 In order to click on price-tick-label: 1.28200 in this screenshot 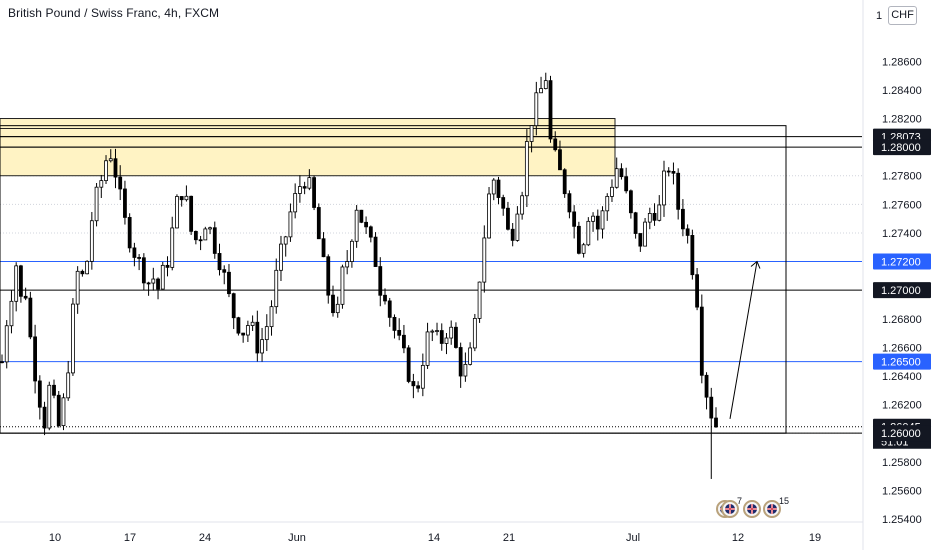, I will do `click(902, 120)`.